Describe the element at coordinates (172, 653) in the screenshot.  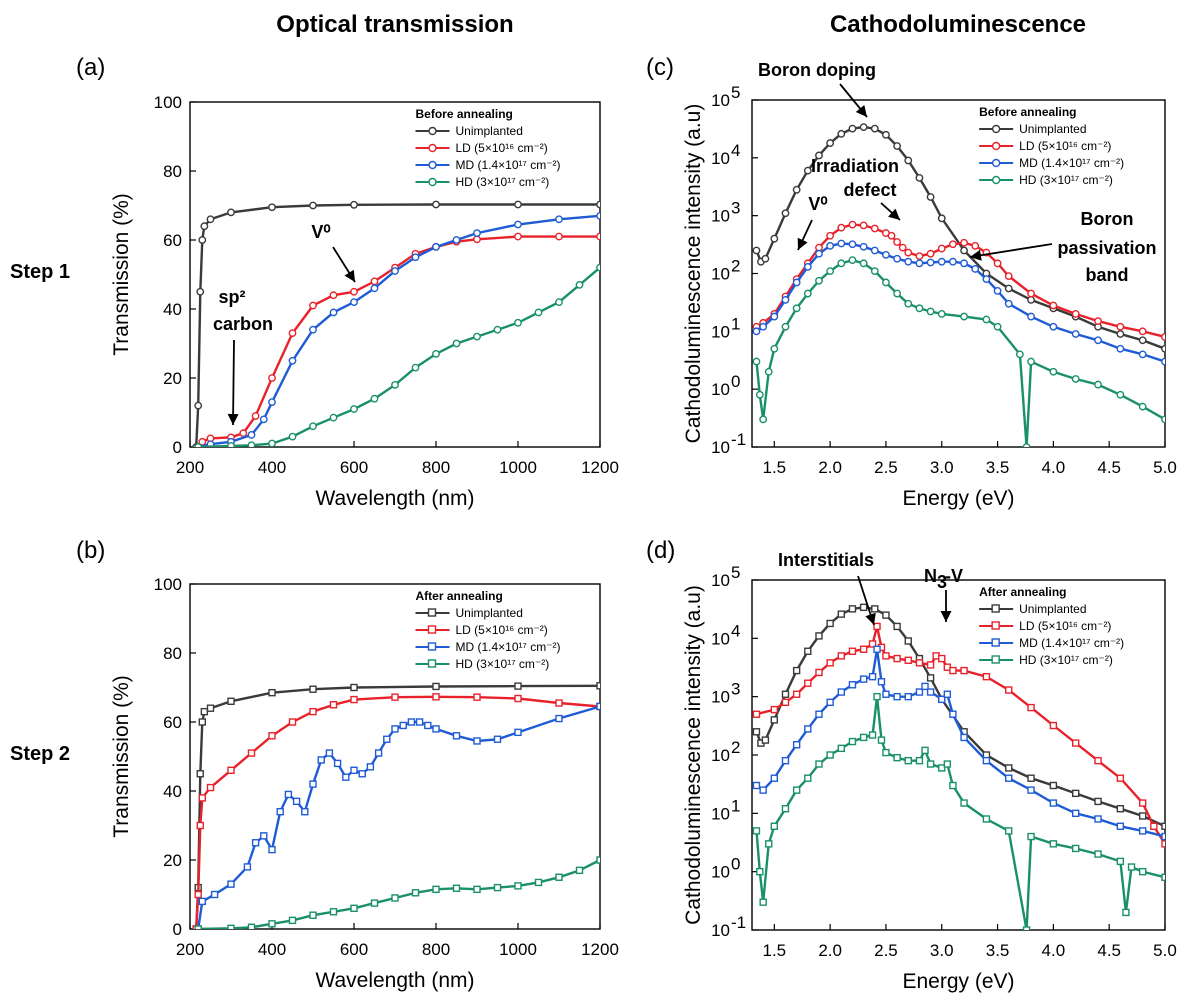
I see `y-tick-label: 80` at that location.